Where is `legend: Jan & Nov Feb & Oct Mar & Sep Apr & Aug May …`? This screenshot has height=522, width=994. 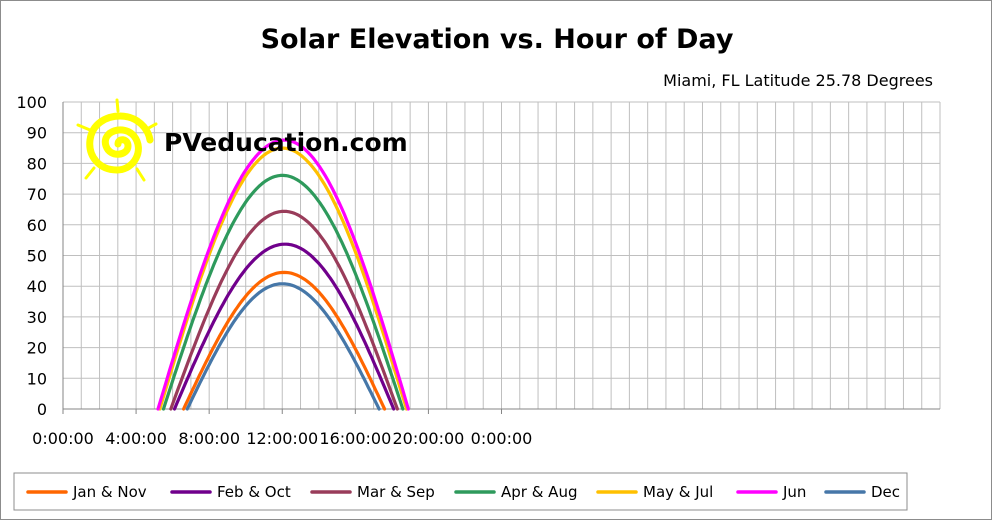 legend: Jan & Nov Feb & Oct Mar & Sep Apr & Aug May … is located at coordinates (460, 491).